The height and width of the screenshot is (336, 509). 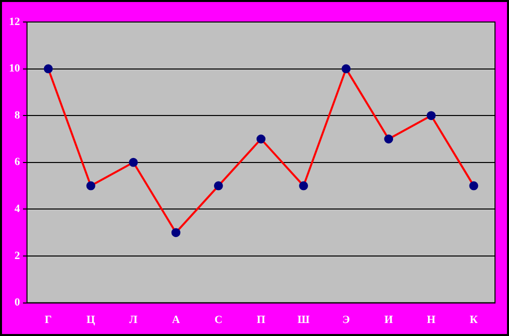 What do you see at coordinates (218, 320) in the screenshot?
I see `x-tick-label: С` at bounding box center [218, 320].